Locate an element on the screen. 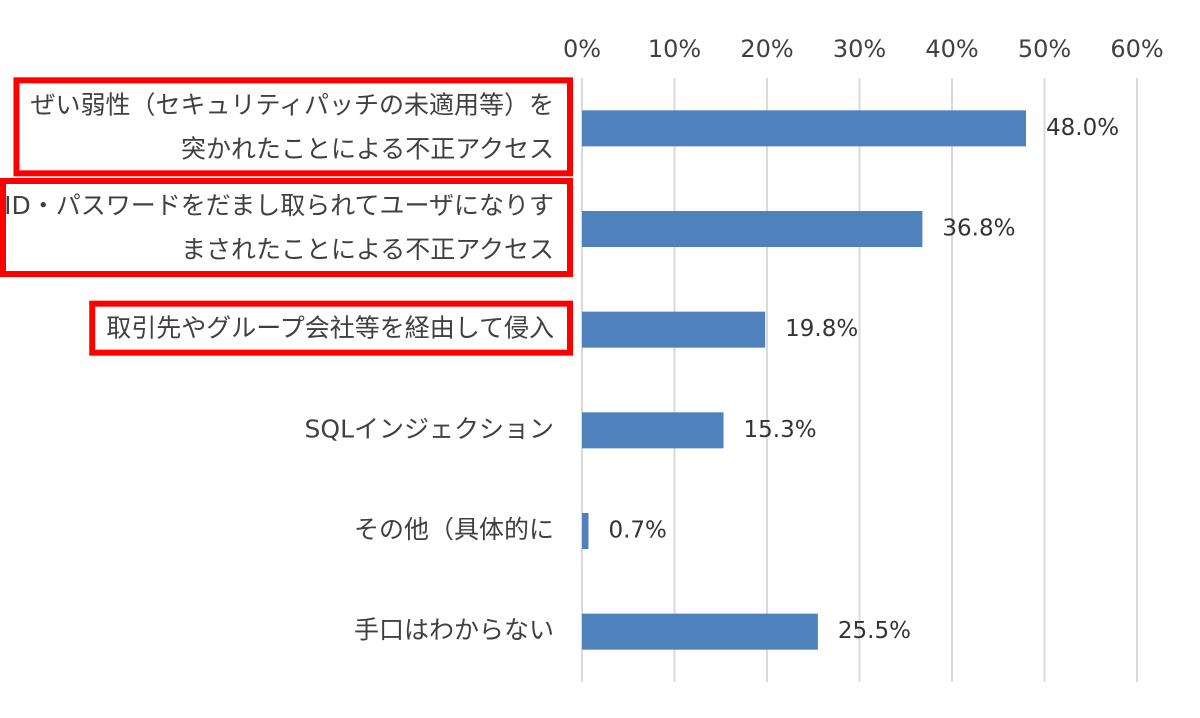 Image resolution: width=1200 pixels, height=718 pixels. category-label: 突かれたことによる不正アクセス is located at coordinates (367, 148).